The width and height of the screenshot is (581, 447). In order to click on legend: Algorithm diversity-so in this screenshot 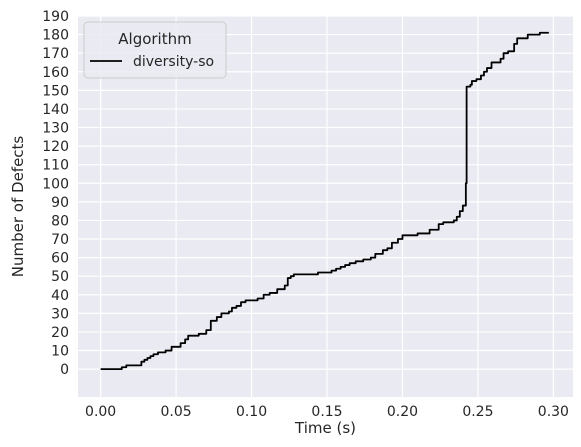, I will do `click(155, 50)`.